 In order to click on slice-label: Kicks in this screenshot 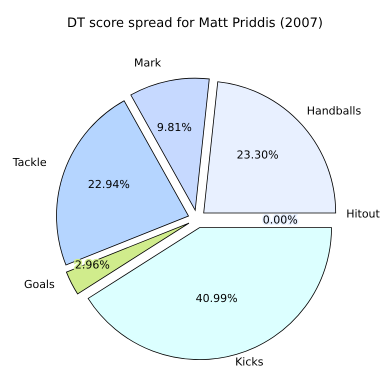, I will do `click(249, 362)`.